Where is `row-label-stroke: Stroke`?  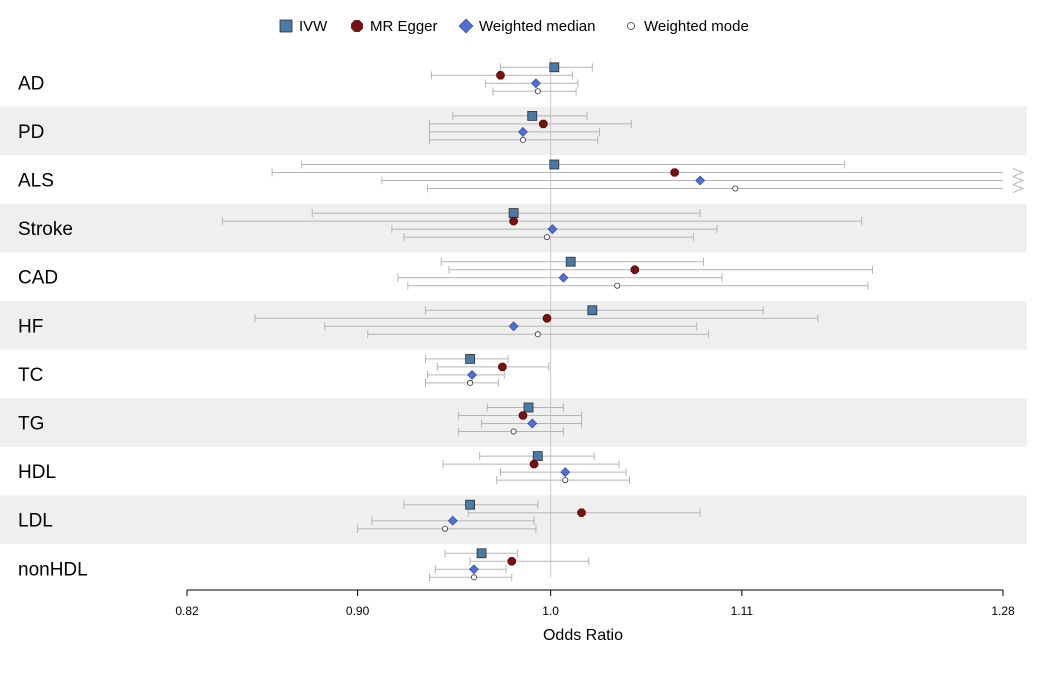 row-label-stroke: Stroke is located at coordinates (45, 229).